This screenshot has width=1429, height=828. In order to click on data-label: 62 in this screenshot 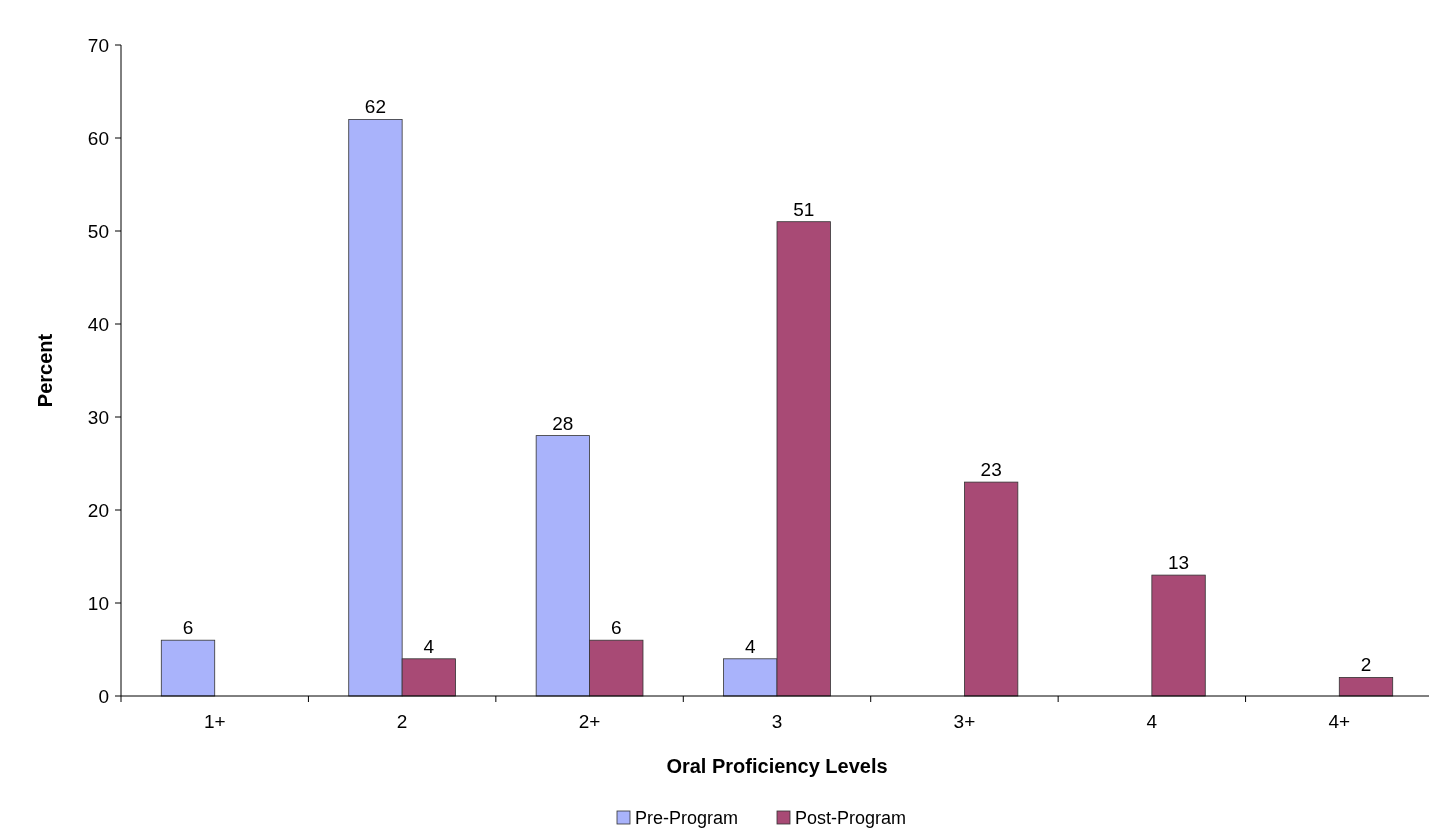, I will do `click(375, 107)`.